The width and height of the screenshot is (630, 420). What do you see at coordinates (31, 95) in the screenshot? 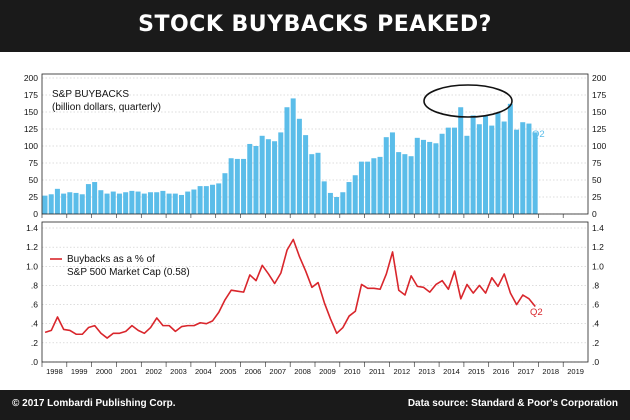
I see `bar-y-tick-left: 175` at bounding box center [31, 95].